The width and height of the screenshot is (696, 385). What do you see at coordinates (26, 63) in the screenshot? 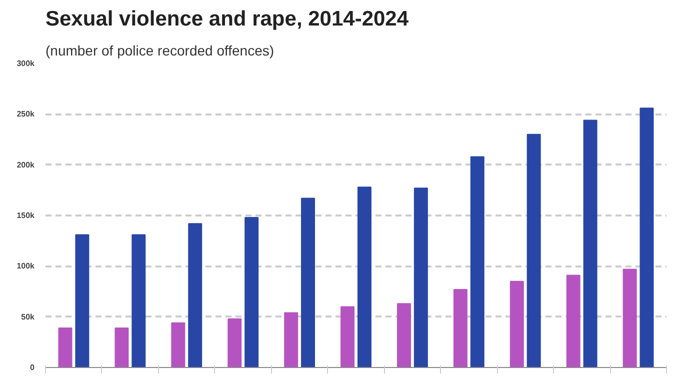
I see `y-tick-label: 300k` at bounding box center [26, 63].